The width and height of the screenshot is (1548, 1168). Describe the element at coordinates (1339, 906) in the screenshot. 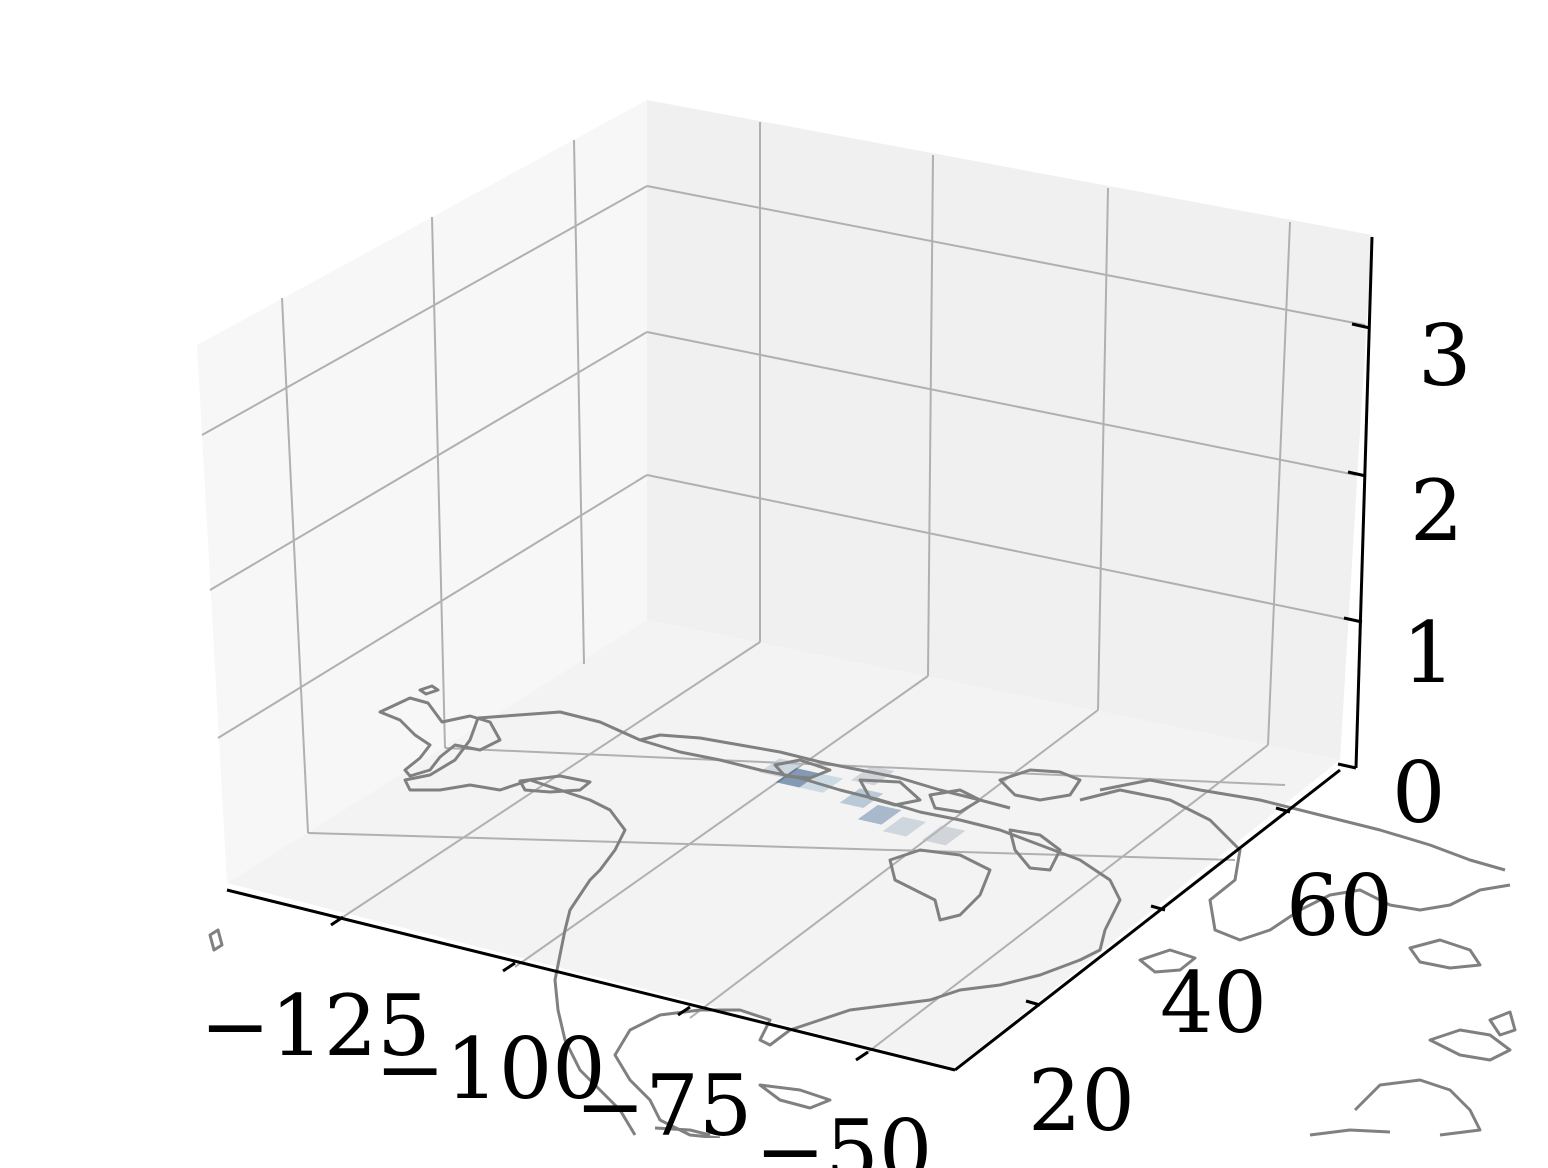

I see `y-tick-label: 60` at that location.